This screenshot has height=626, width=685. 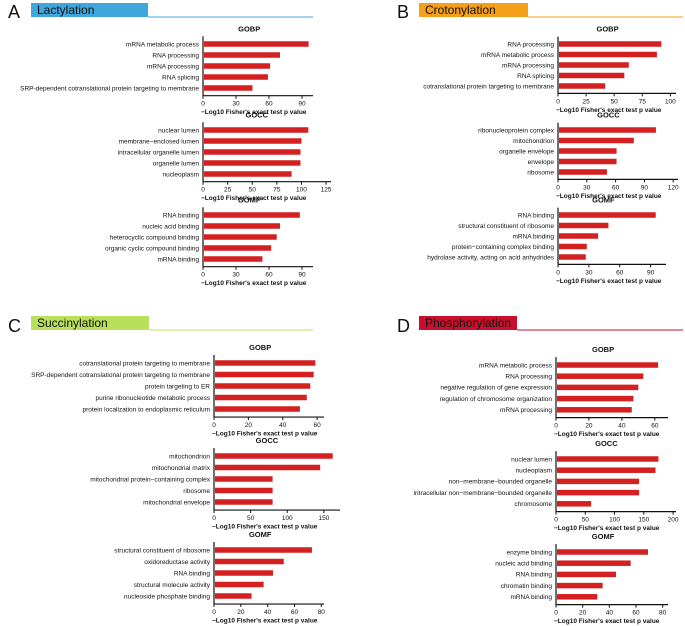 I want to click on category-label: membrane−enclosed lumen, so click(x=159, y=141).